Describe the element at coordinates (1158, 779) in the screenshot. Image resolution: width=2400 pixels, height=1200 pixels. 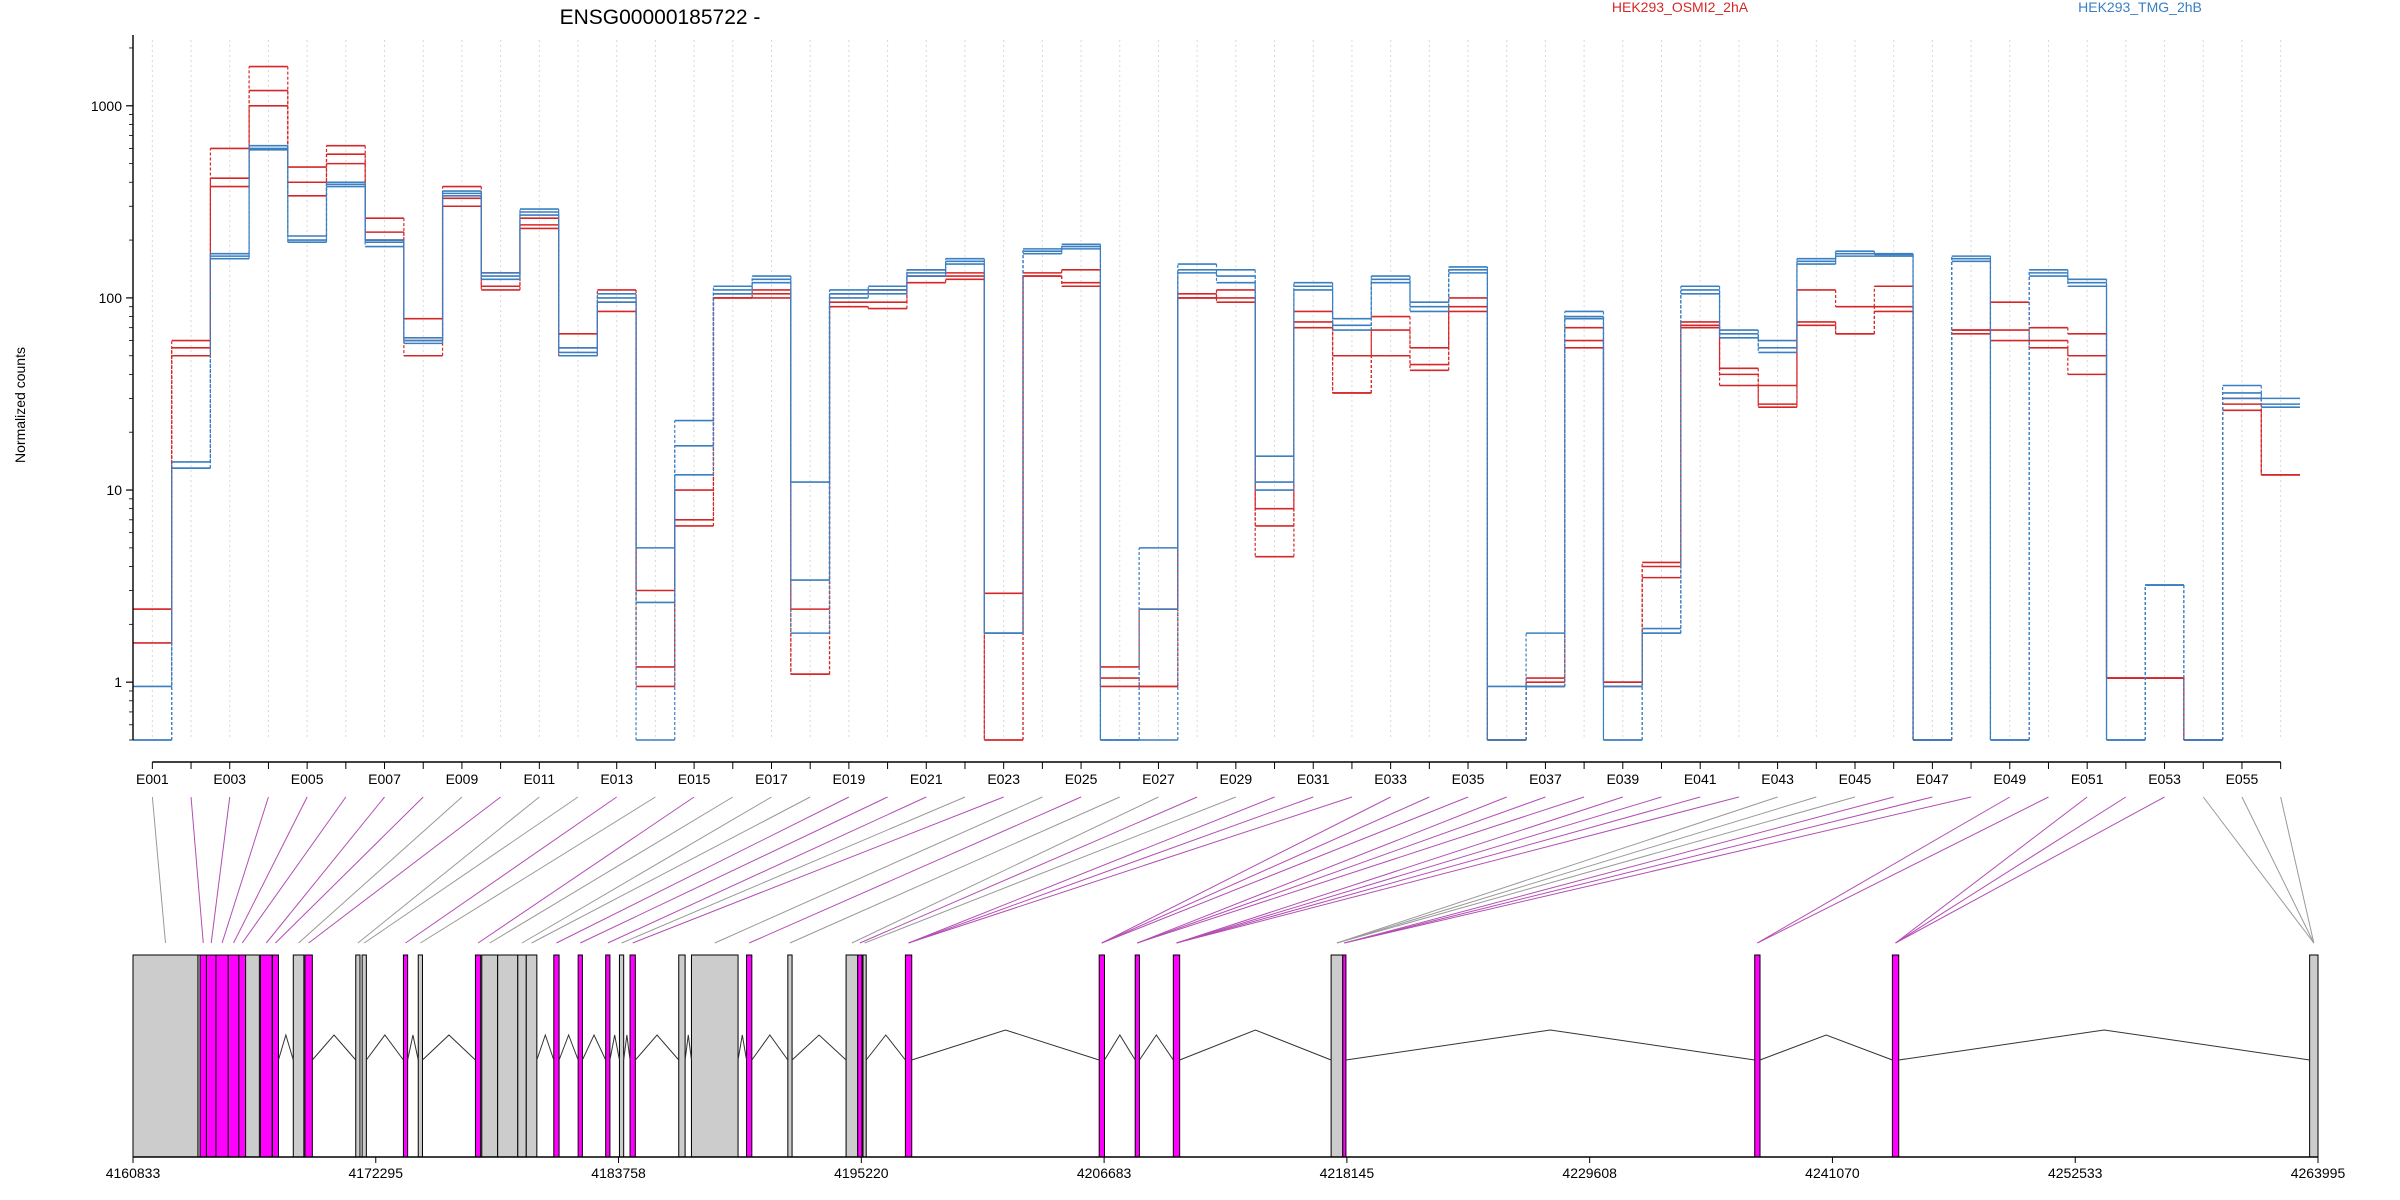
I see `x-tick-label: E027` at that location.